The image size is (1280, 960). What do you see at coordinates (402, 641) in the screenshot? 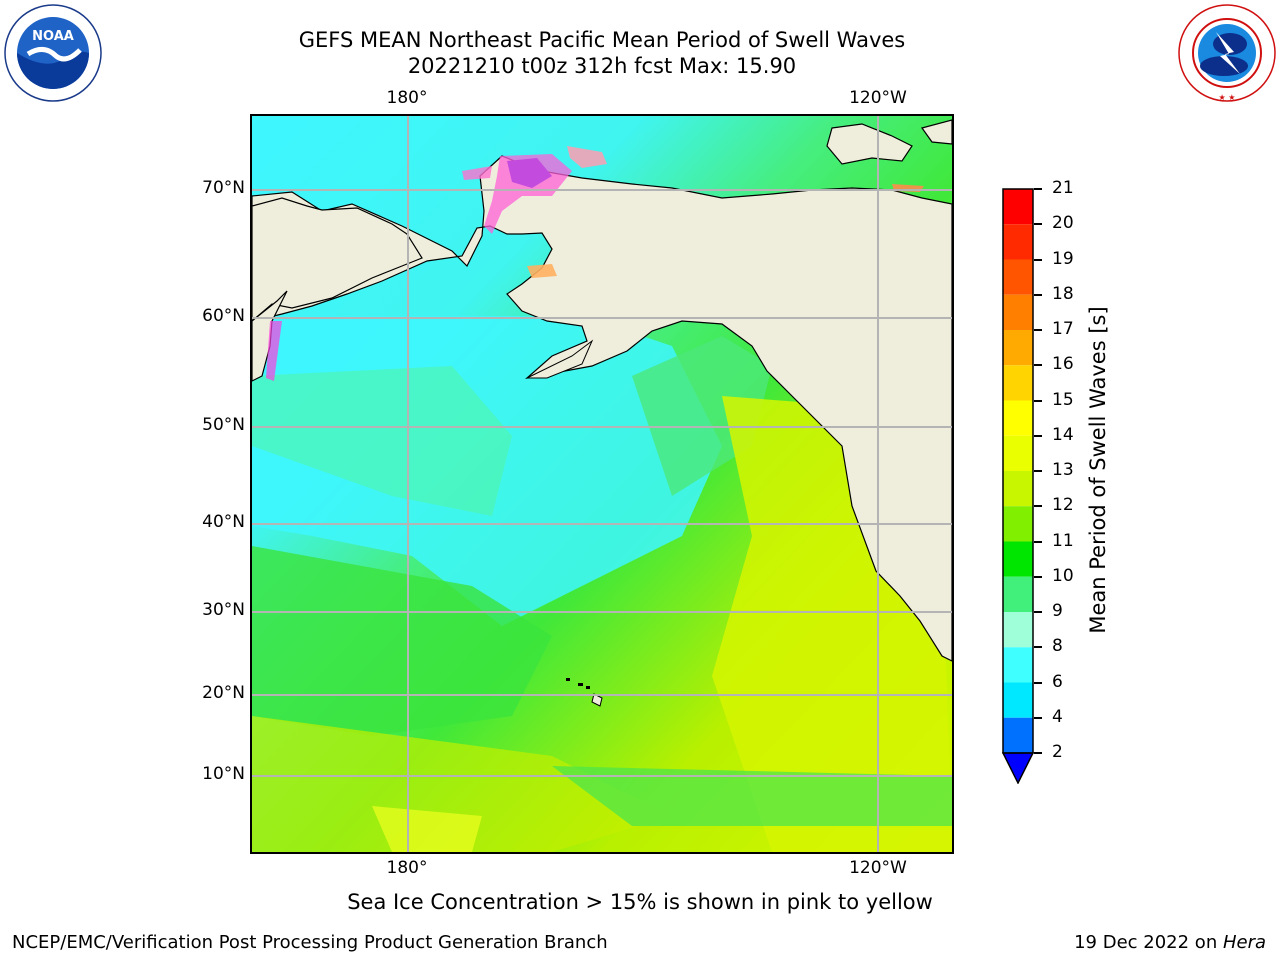
I see `swell-region-10-11s` at bounding box center [402, 641].